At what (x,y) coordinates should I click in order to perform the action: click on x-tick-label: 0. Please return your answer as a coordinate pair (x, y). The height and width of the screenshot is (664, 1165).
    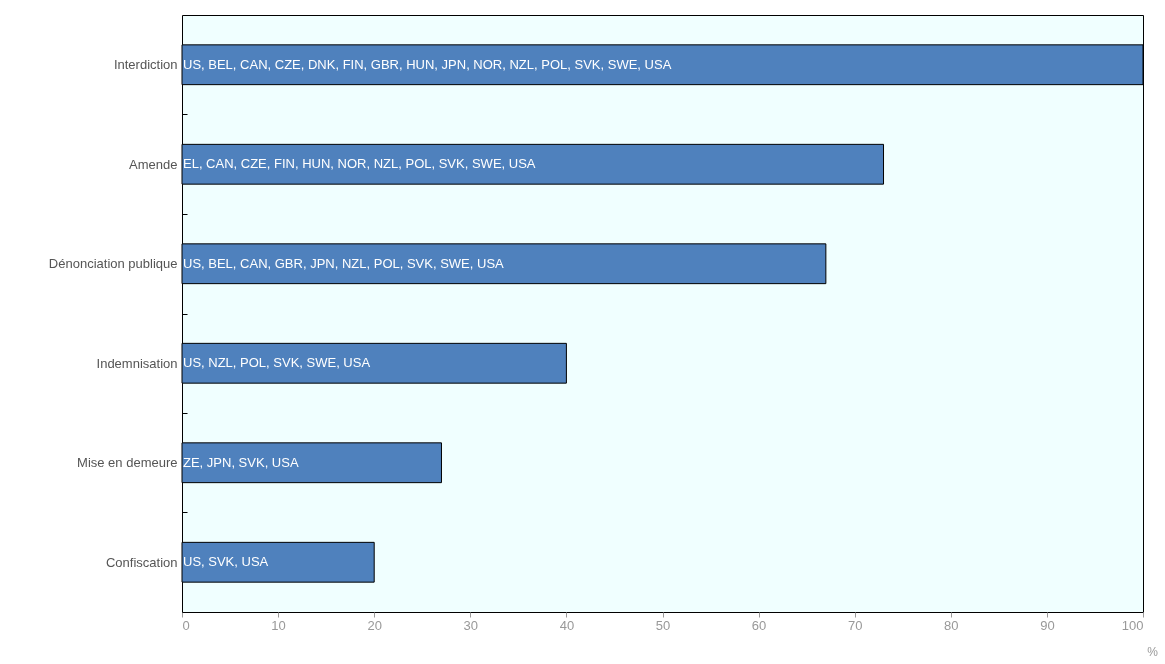
    Looking at the image, I should click on (186, 625).